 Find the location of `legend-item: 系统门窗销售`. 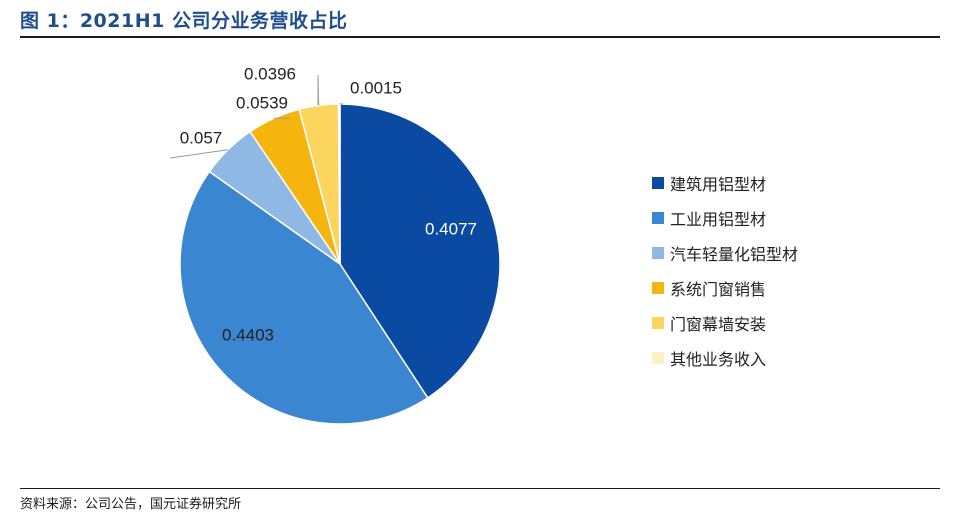

legend-item: 系统门窗销售 is located at coordinates (725, 287).